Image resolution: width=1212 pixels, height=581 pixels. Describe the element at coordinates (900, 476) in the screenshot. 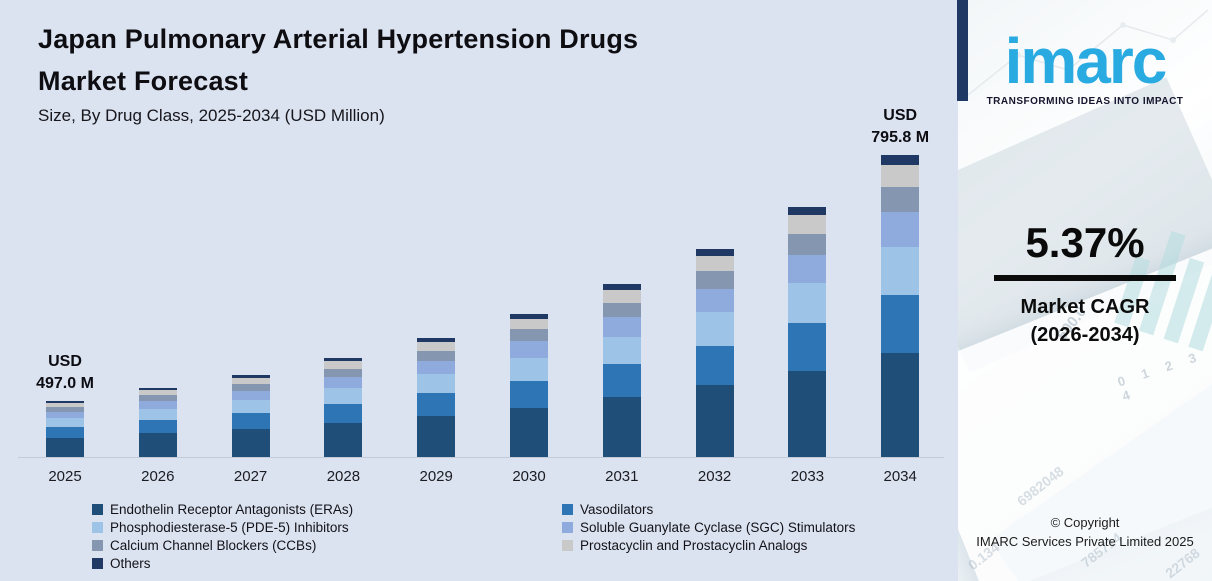

I see `x-axis-label-2034: 2034` at that location.